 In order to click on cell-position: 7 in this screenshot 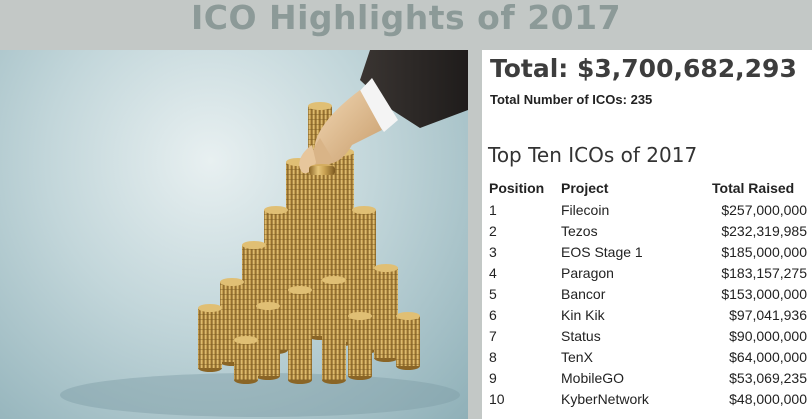, I will do `click(493, 335)`.